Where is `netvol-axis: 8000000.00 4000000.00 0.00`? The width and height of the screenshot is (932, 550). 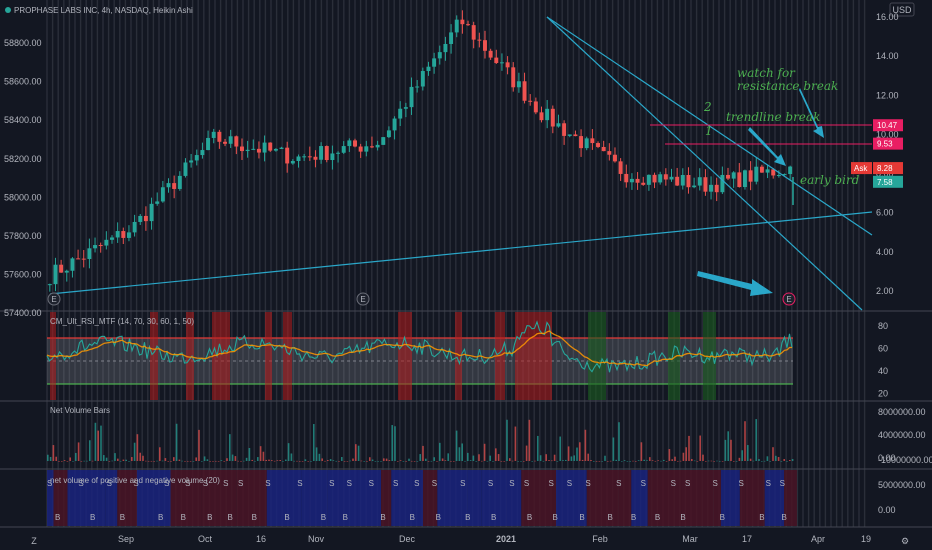 netvol-axis: 8000000.00 4000000.00 0.00 is located at coordinates (902, 435).